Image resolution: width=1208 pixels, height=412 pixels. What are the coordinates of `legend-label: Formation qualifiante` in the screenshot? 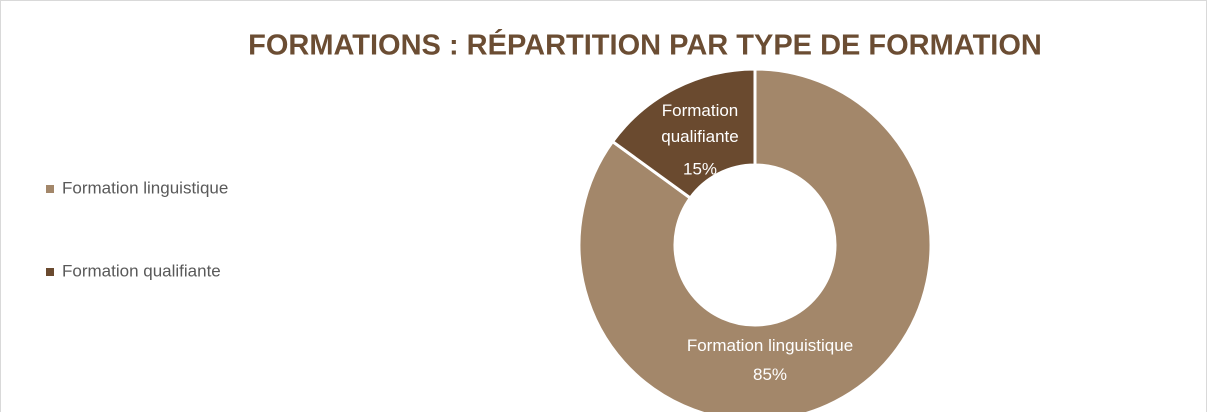 It's located at (141, 270).